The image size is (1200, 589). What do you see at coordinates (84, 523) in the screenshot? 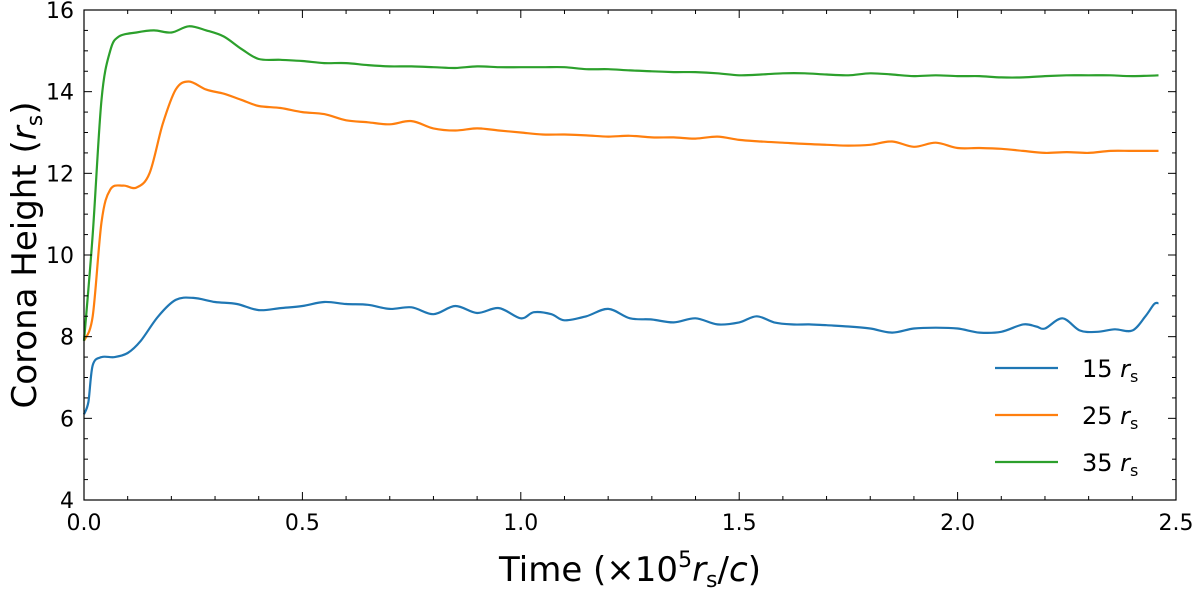
I see `x-tick-label: 0.0` at bounding box center [84, 523].